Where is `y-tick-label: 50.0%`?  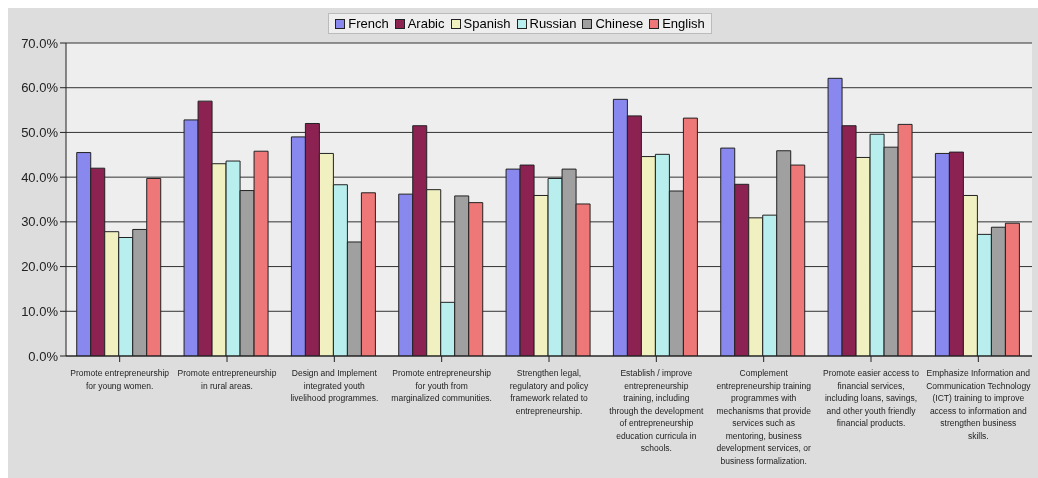 y-tick-label: 50.0% is located at coordinates (40, 133).